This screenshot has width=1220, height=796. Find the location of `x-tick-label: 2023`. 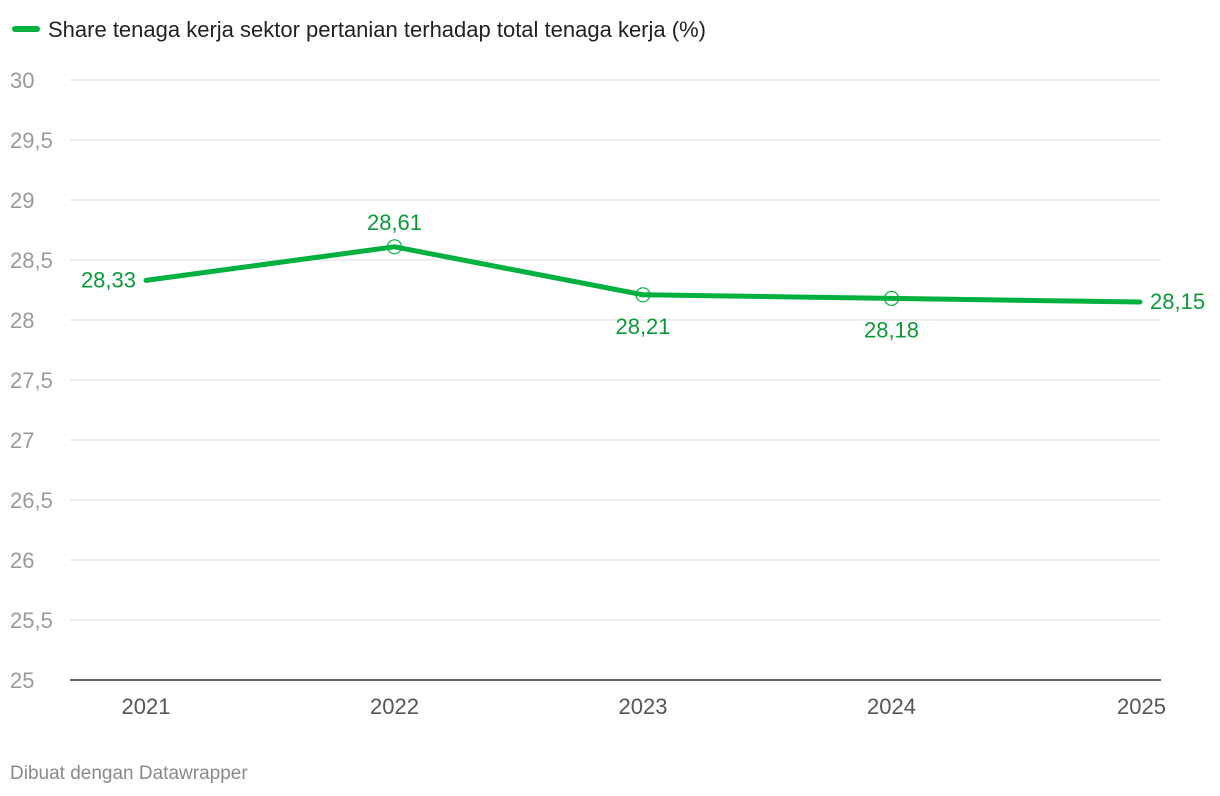

x-tick-label: 2023 is located at coordinates (643, 706).